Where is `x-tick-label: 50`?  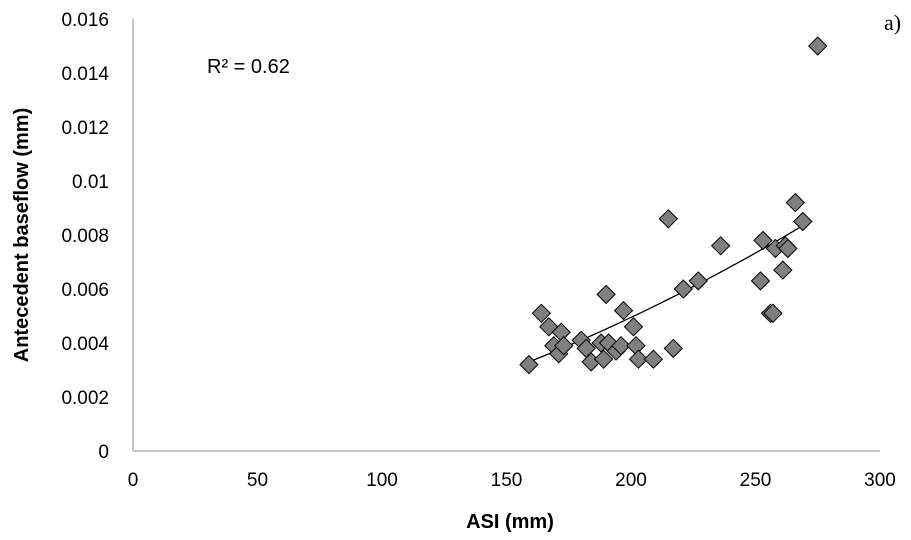
x-tick-label: 50 is located at coordinates (257, 480).